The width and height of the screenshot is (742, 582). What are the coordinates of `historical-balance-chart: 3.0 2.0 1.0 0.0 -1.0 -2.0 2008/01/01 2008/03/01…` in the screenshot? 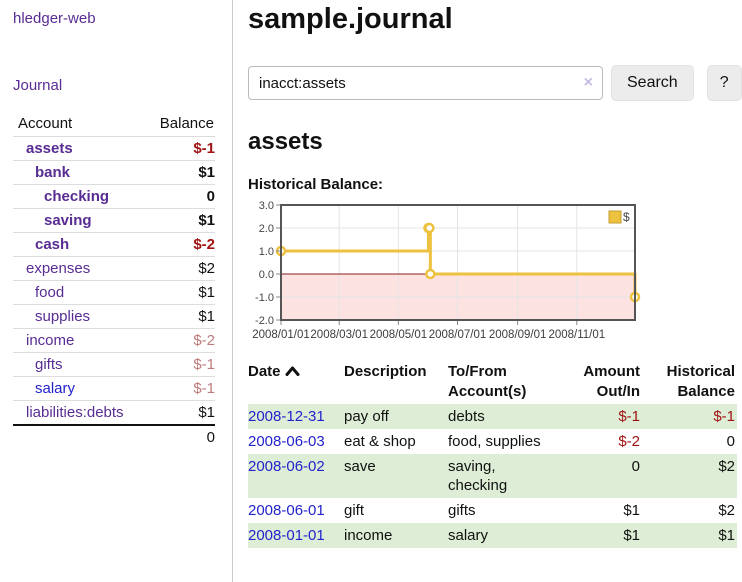 It's located at (446, 270).